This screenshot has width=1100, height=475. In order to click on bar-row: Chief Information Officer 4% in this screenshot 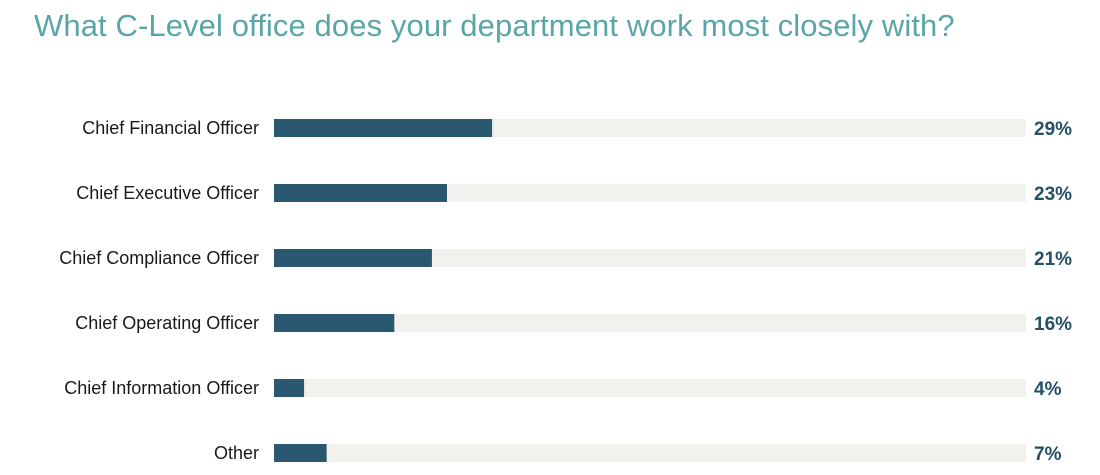, I will do `click(562, 389)`.